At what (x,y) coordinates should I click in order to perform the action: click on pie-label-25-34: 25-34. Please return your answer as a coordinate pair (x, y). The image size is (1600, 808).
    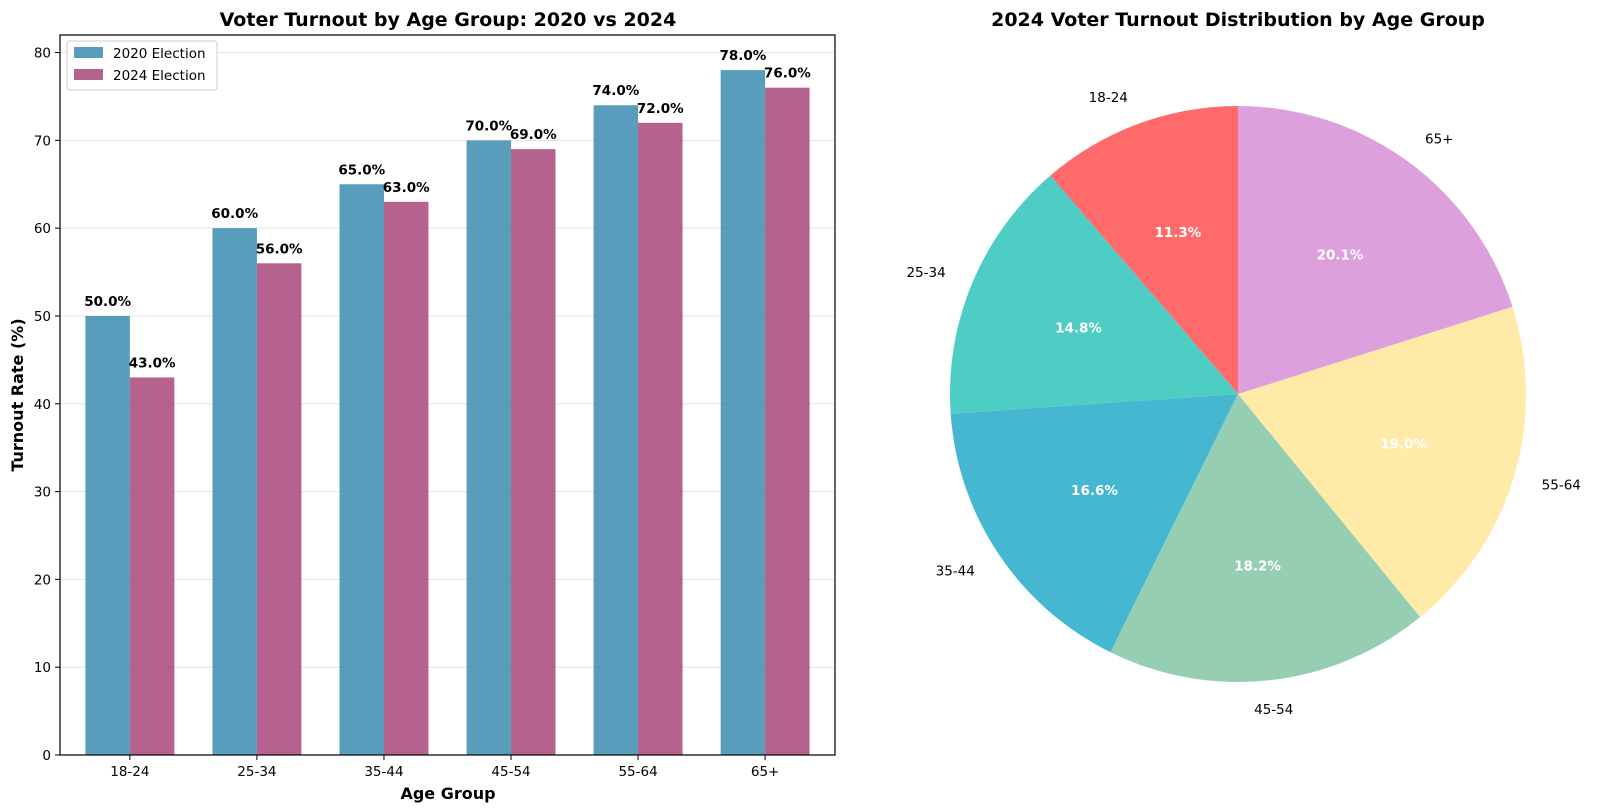
    Looking at the image, I should click on (925, 273).